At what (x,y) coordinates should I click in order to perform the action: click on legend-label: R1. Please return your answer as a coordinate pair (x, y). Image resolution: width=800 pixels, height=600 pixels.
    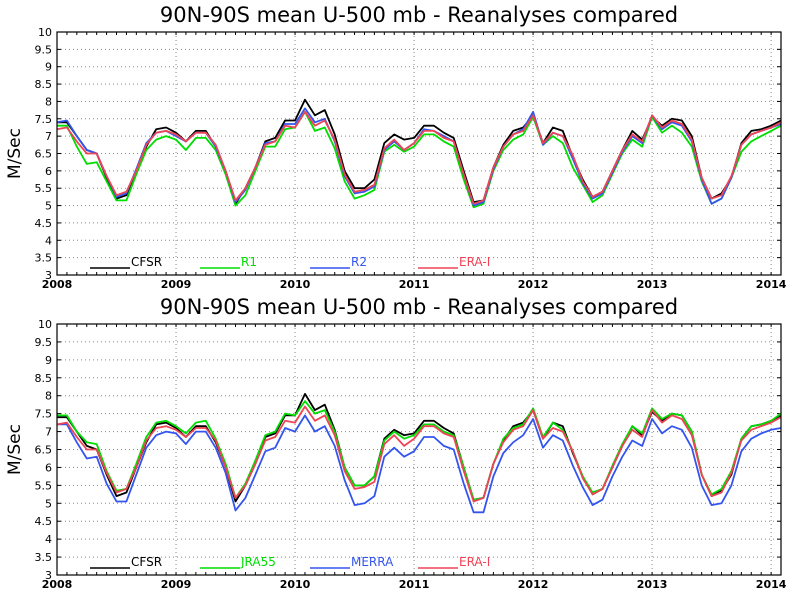
    Looking at the image, I should click on (249, 262).